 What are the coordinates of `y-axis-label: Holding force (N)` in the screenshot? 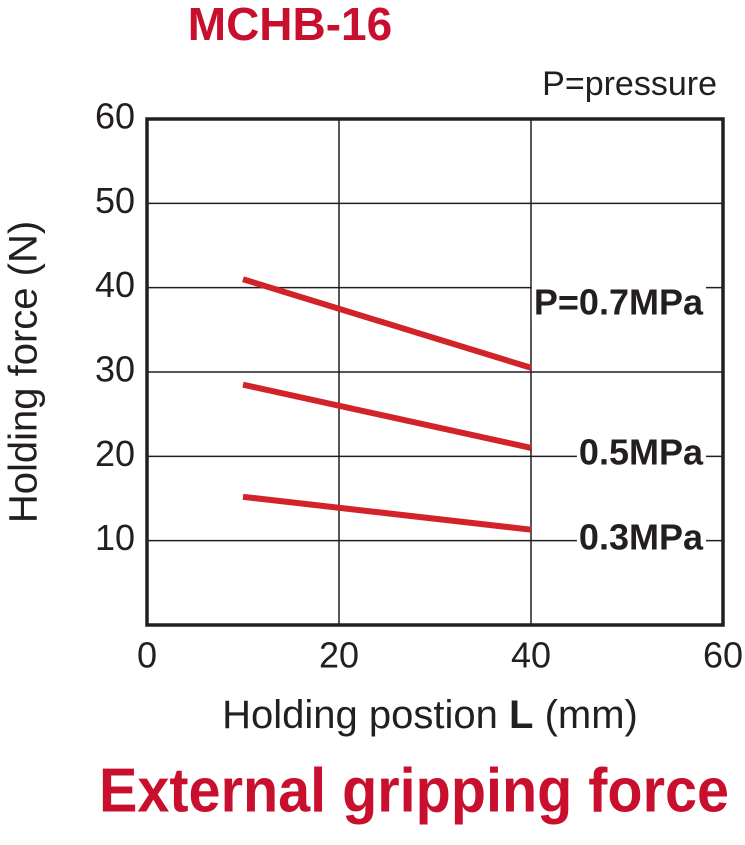 It's located at (24, 372).